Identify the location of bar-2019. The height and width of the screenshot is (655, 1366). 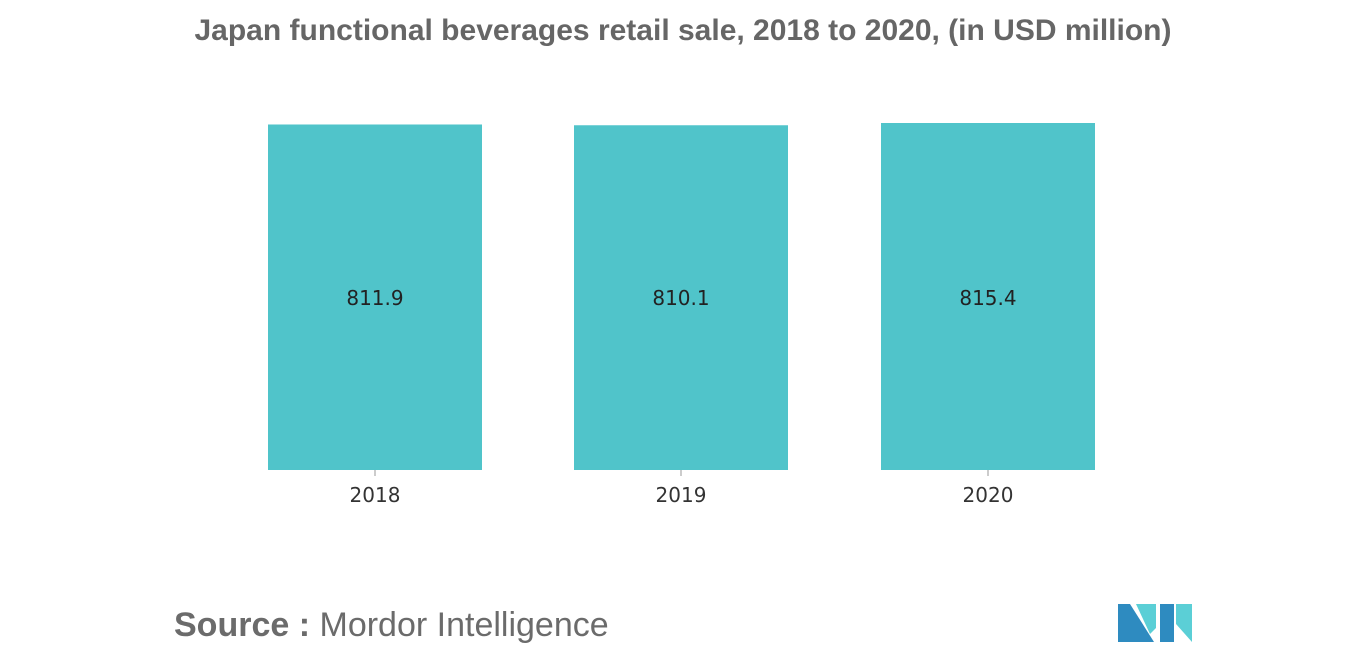
(681, 297).